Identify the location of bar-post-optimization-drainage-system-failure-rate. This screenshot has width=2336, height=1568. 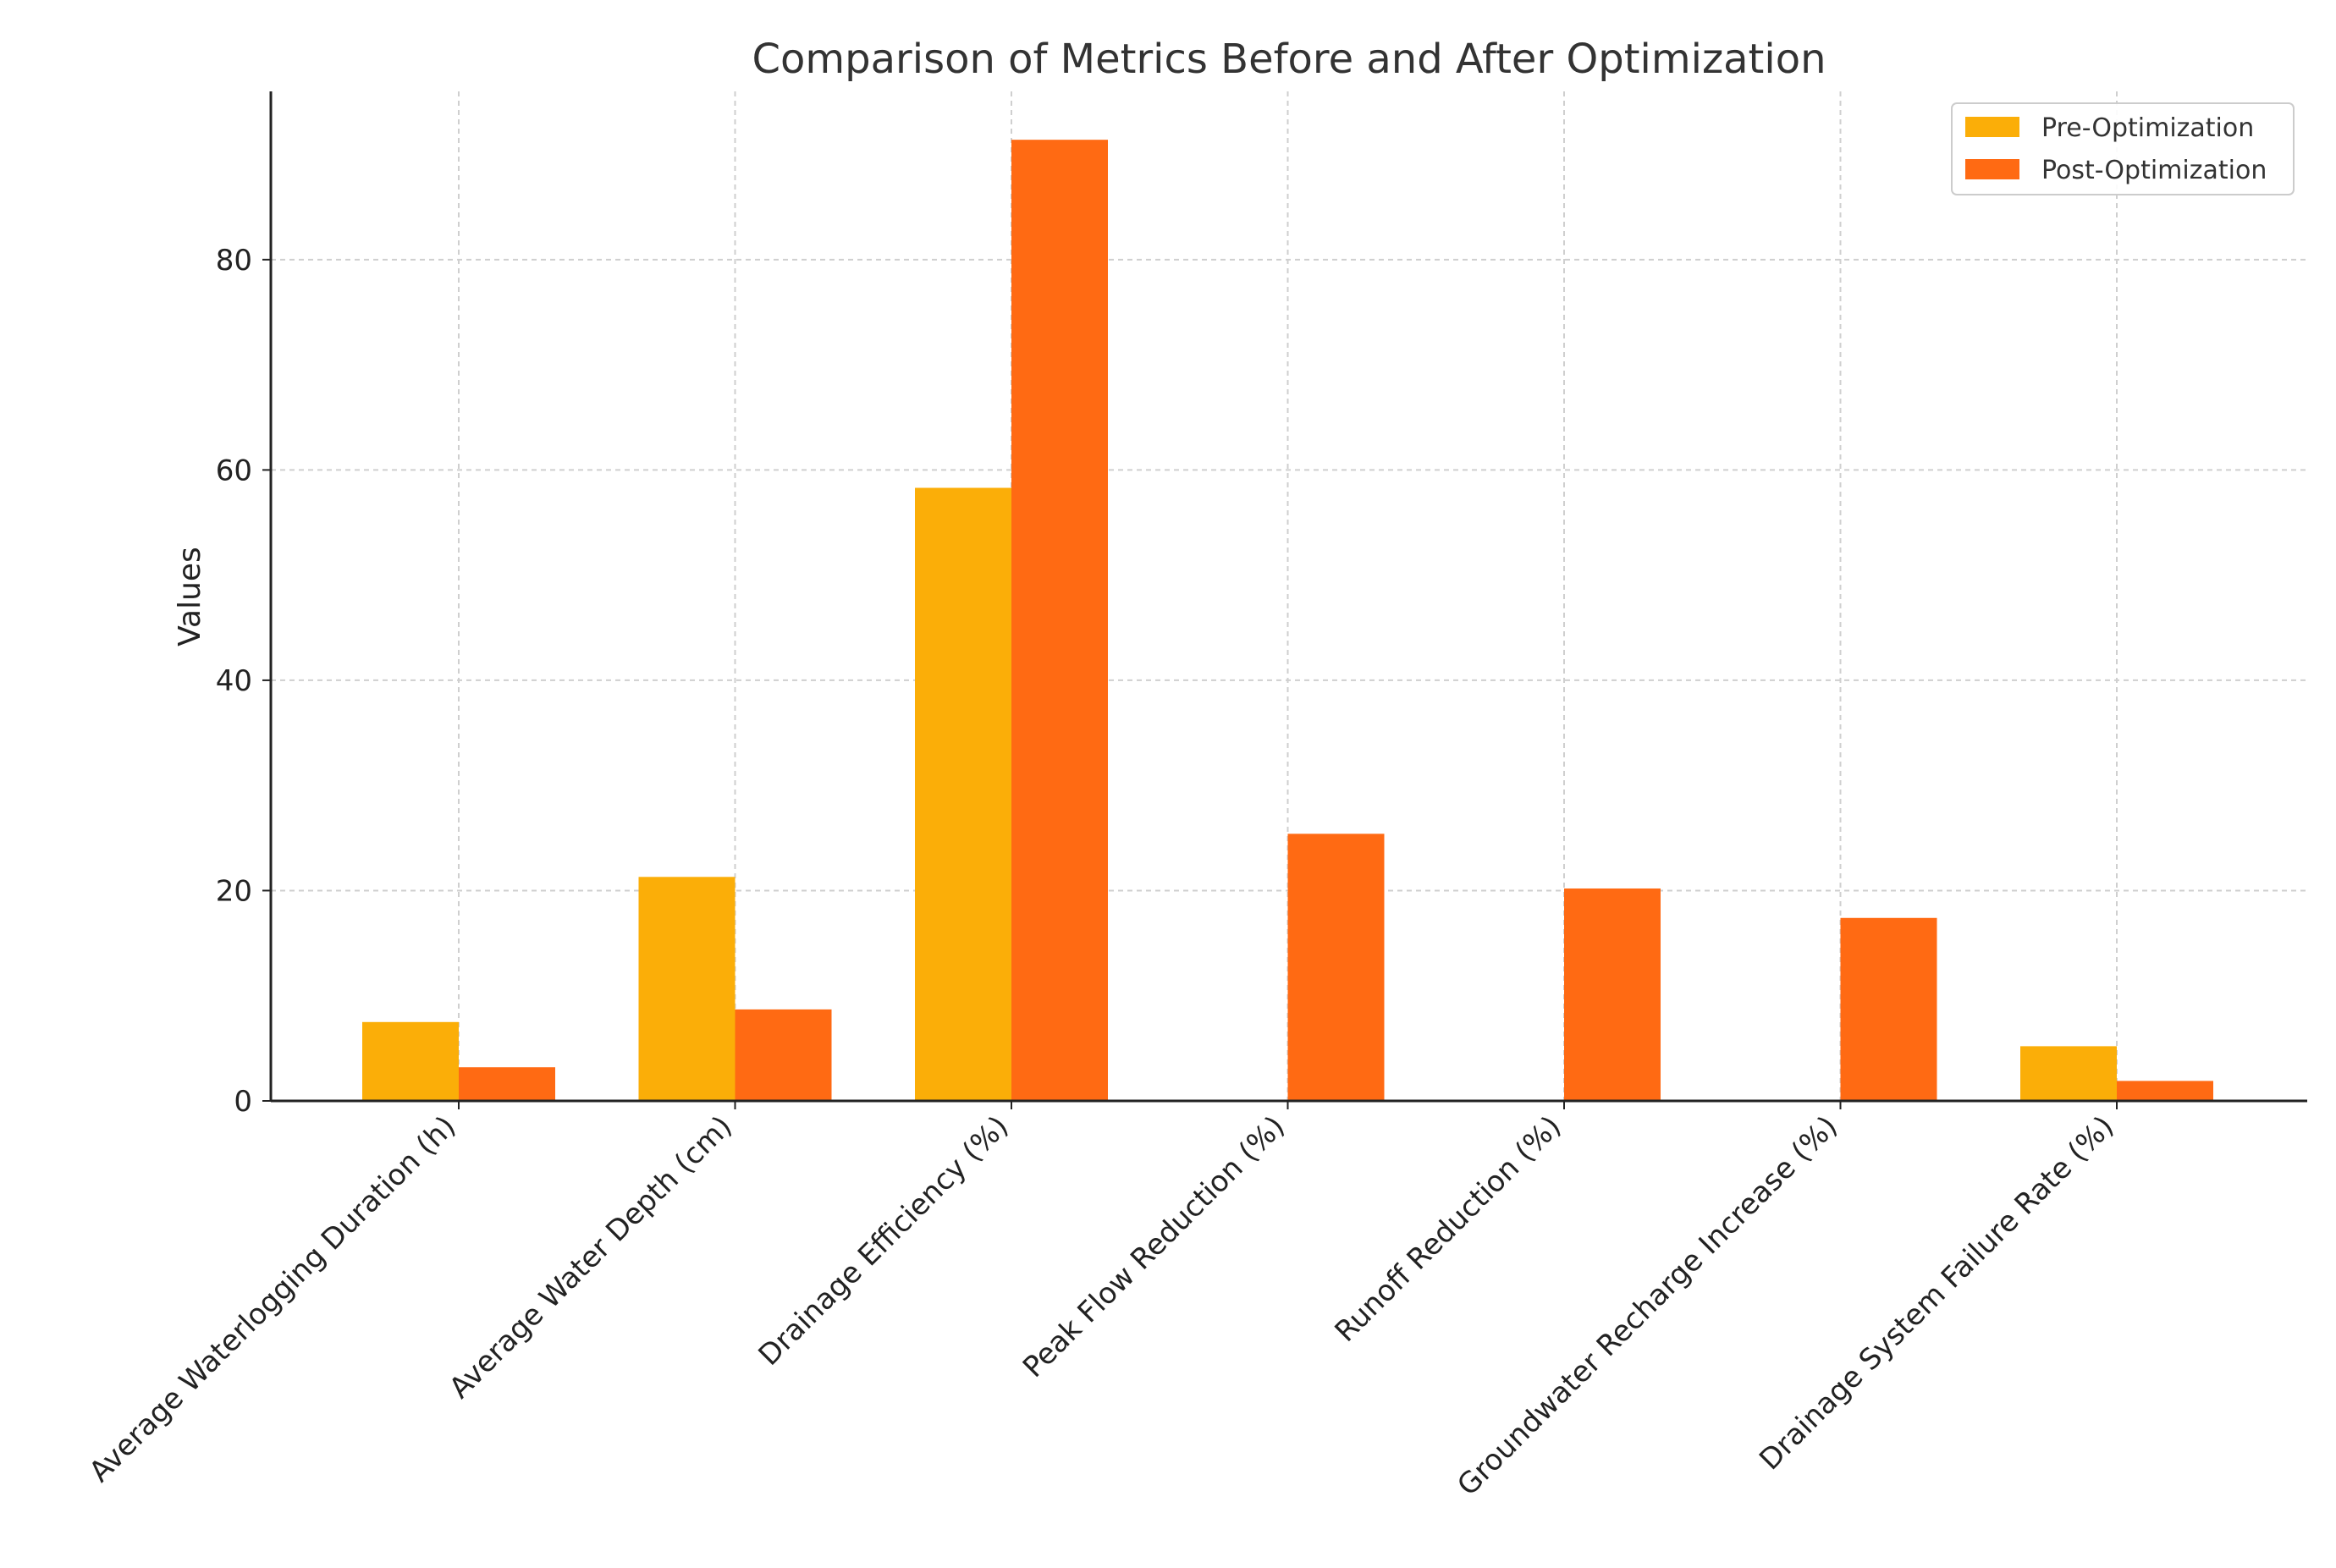
(2165, 1091).